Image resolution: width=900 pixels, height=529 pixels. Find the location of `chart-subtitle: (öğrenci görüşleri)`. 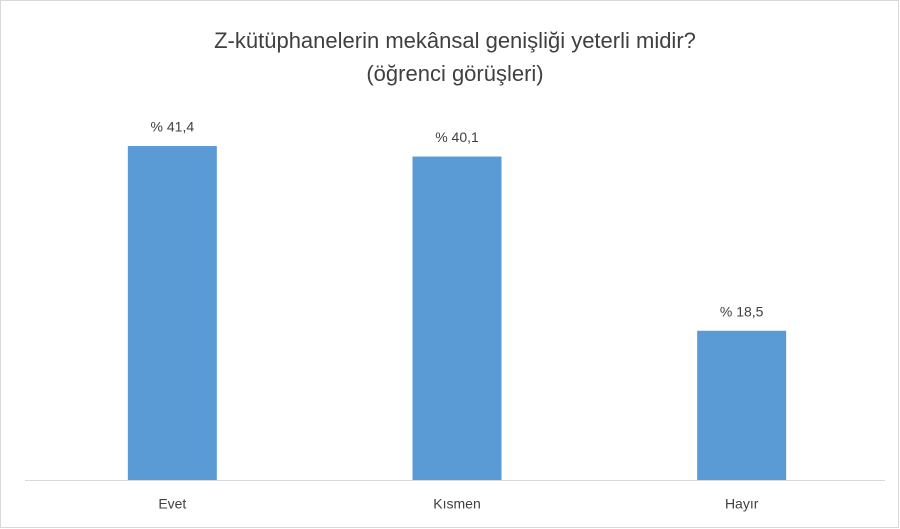

chart-subtitle: (öğrenci görüşleri) is located at coordinates (454, 73).